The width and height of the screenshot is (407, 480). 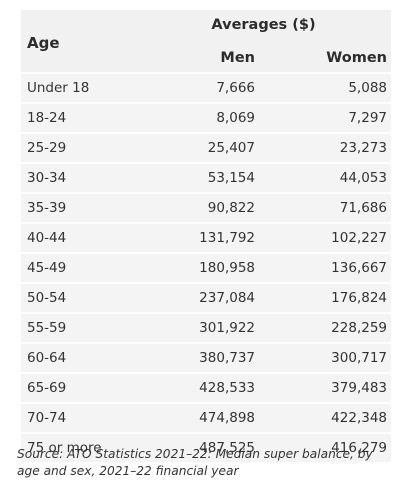 I want to click on table-row: 30-34 53,154 44,053, so click(x=206, y=177).